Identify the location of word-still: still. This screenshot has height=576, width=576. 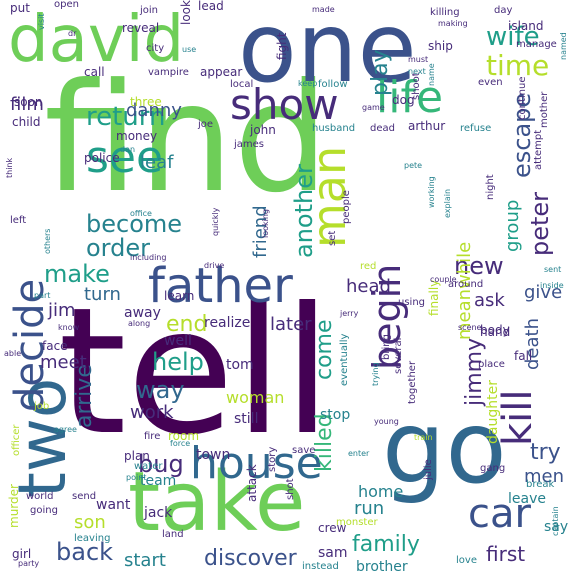
(246, 419).